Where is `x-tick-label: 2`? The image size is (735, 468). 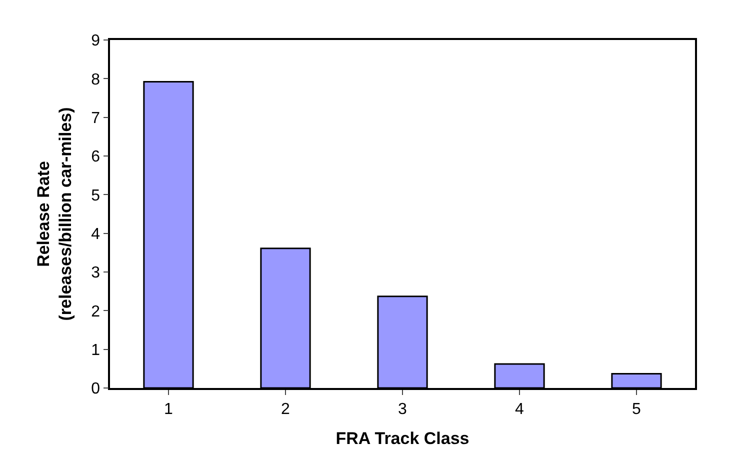
x-tick-label: 2 is located at coordinates (285, 409).